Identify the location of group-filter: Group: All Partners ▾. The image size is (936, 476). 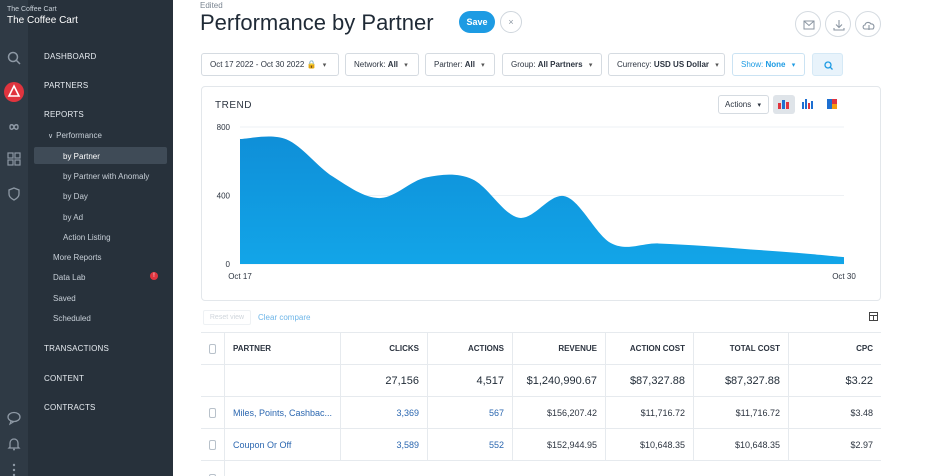
(552, 64).